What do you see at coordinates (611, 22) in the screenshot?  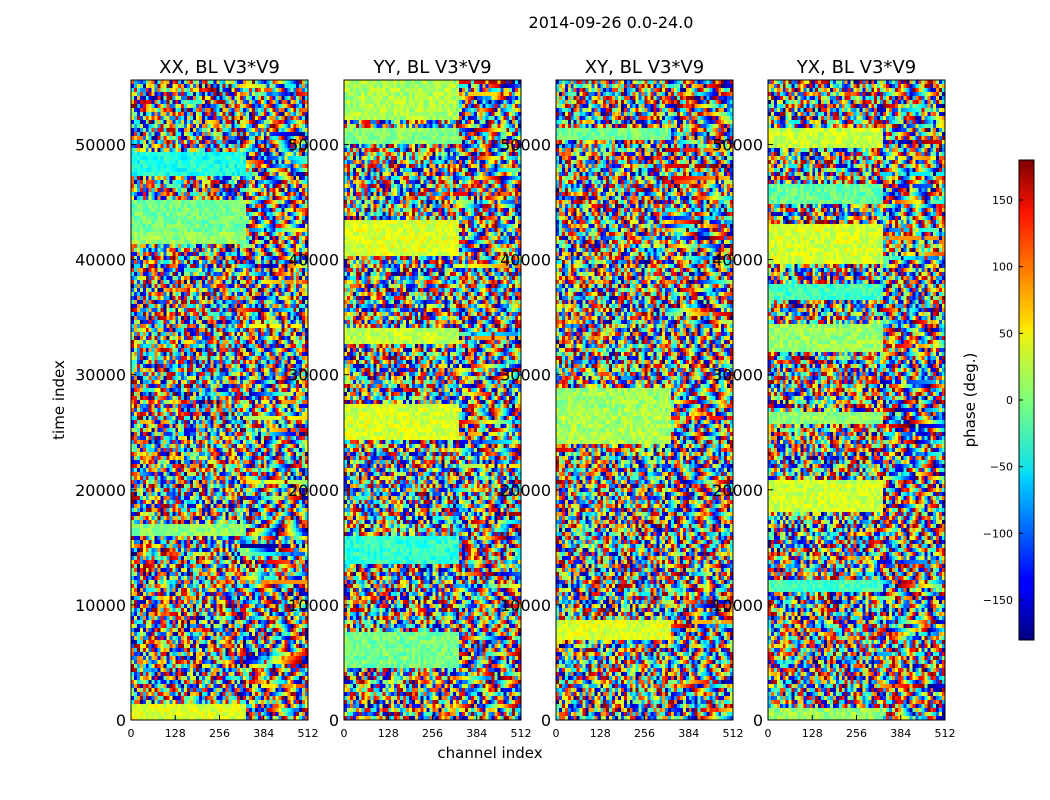 I see `figure-title: 2014-09-26 0.0-24.0` at bounding box center [611, 22].